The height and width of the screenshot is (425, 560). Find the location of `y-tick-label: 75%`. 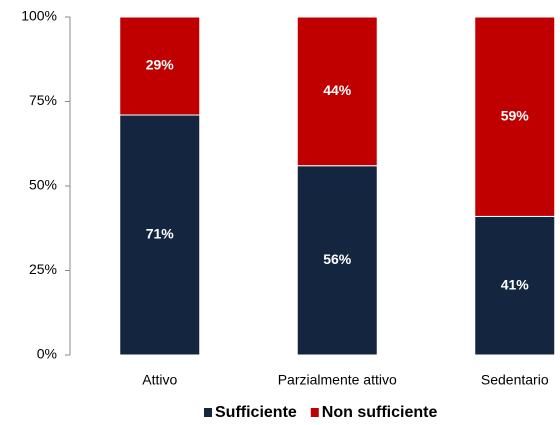

y-tick-label: 75% is located at coordinates (43, 100).